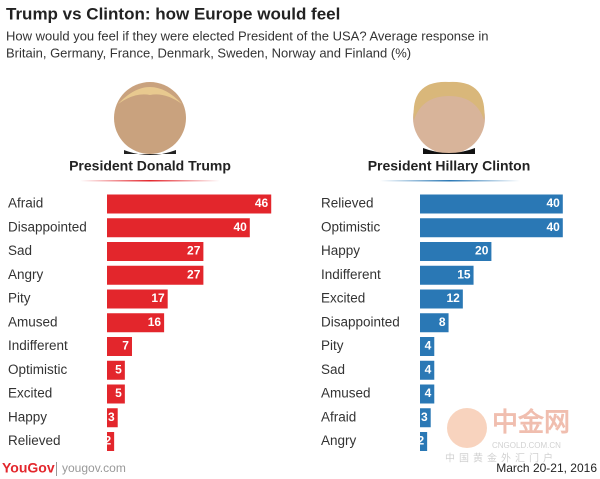 Image resolution: width=600 pixels, height=479 pixels. I want to click on value-label: 20, so click(482, 251).